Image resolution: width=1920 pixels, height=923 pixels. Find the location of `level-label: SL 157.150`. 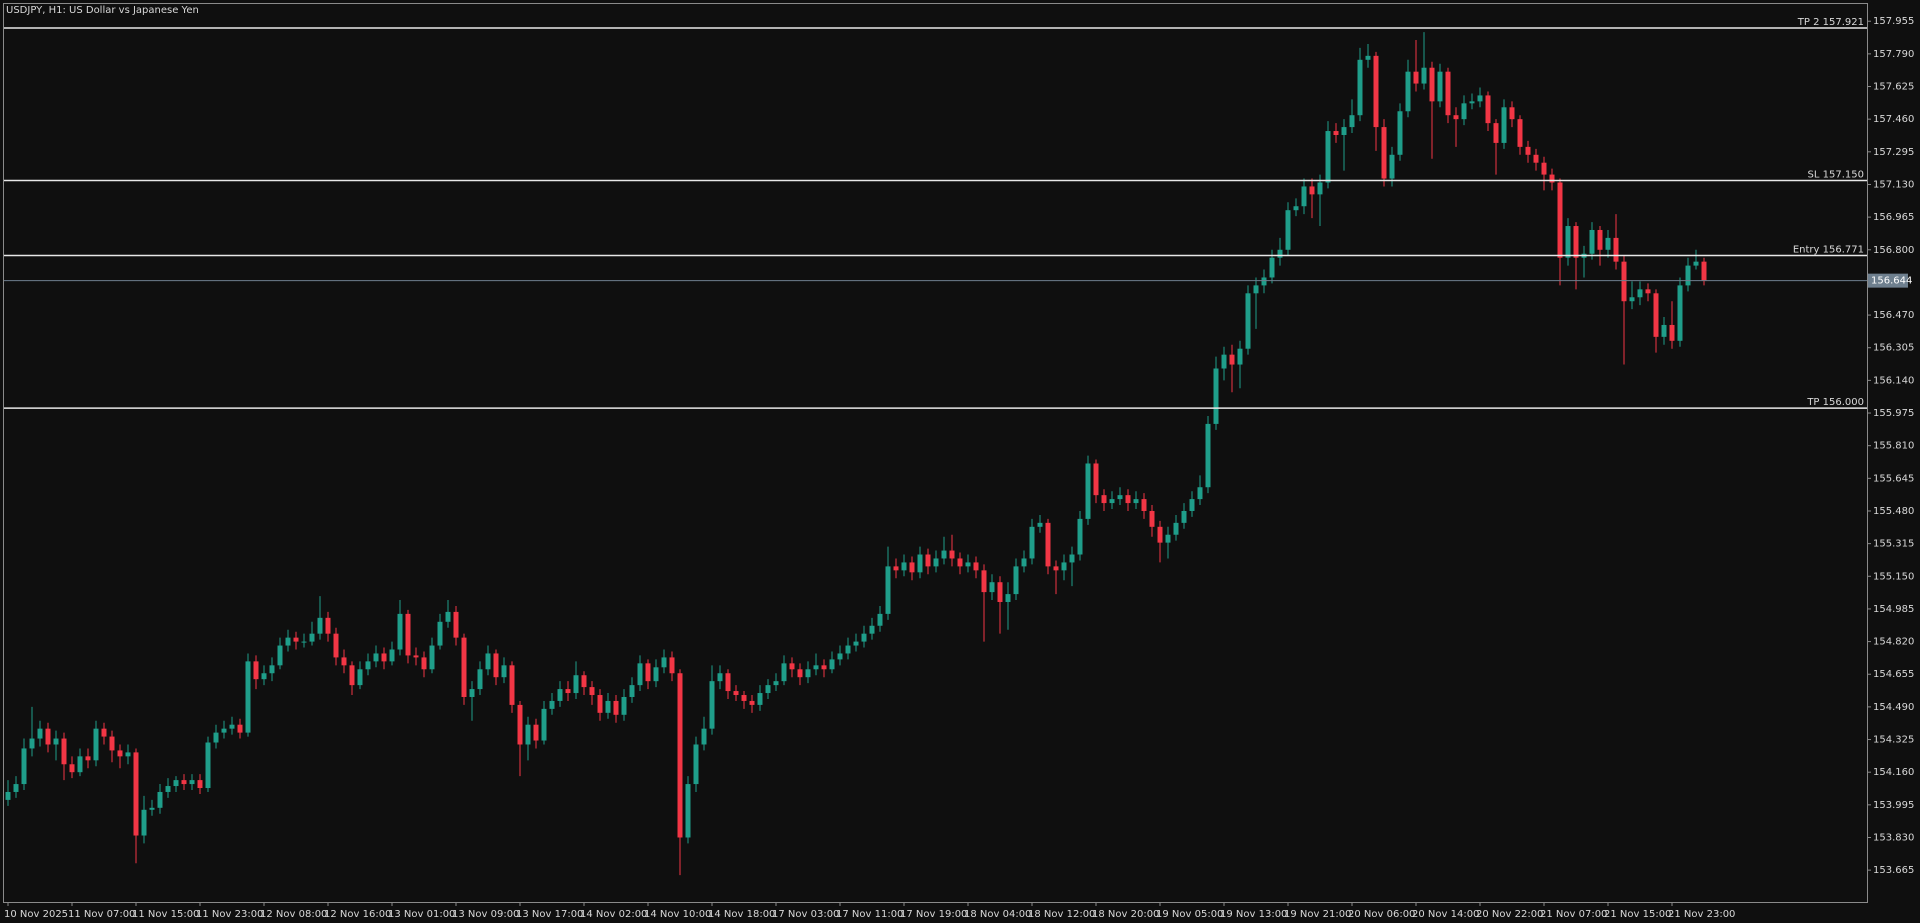

level-label: SL 157.150 is located at coordinates (1836, 175).